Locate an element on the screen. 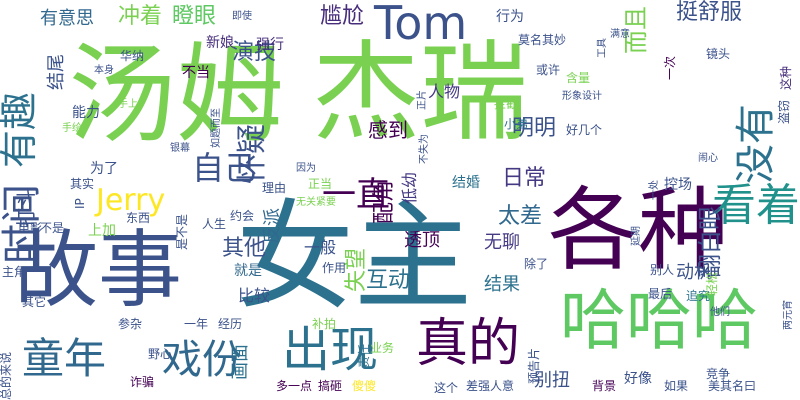  cloud-word: 手绘 is located at coordinates (72, 128).